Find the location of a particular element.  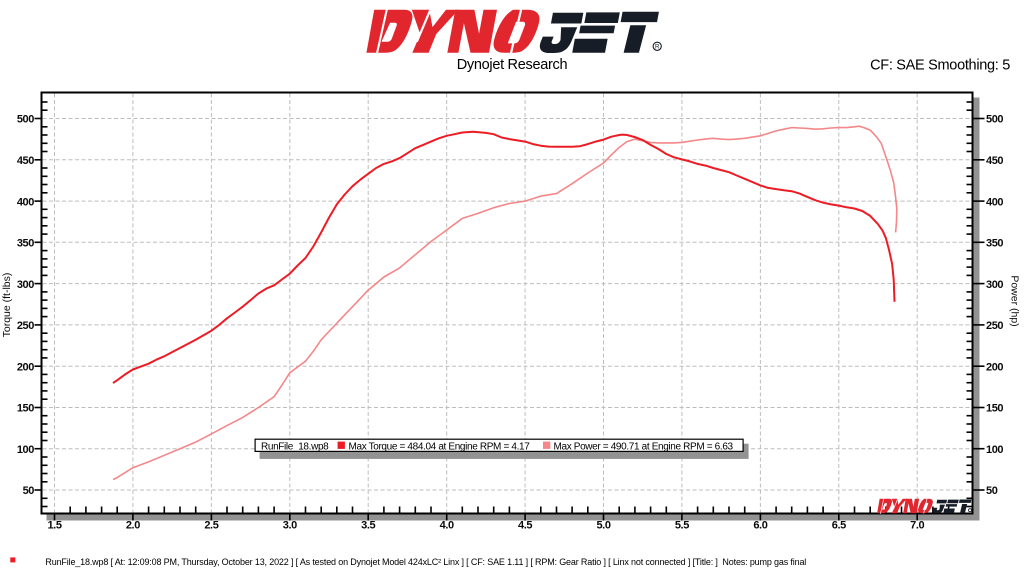

svg-text:Max Power = 490.71 at Engine R: Max Power = 490.71 at Engine RPM = 6.63 is located at coordinates (644, 446).